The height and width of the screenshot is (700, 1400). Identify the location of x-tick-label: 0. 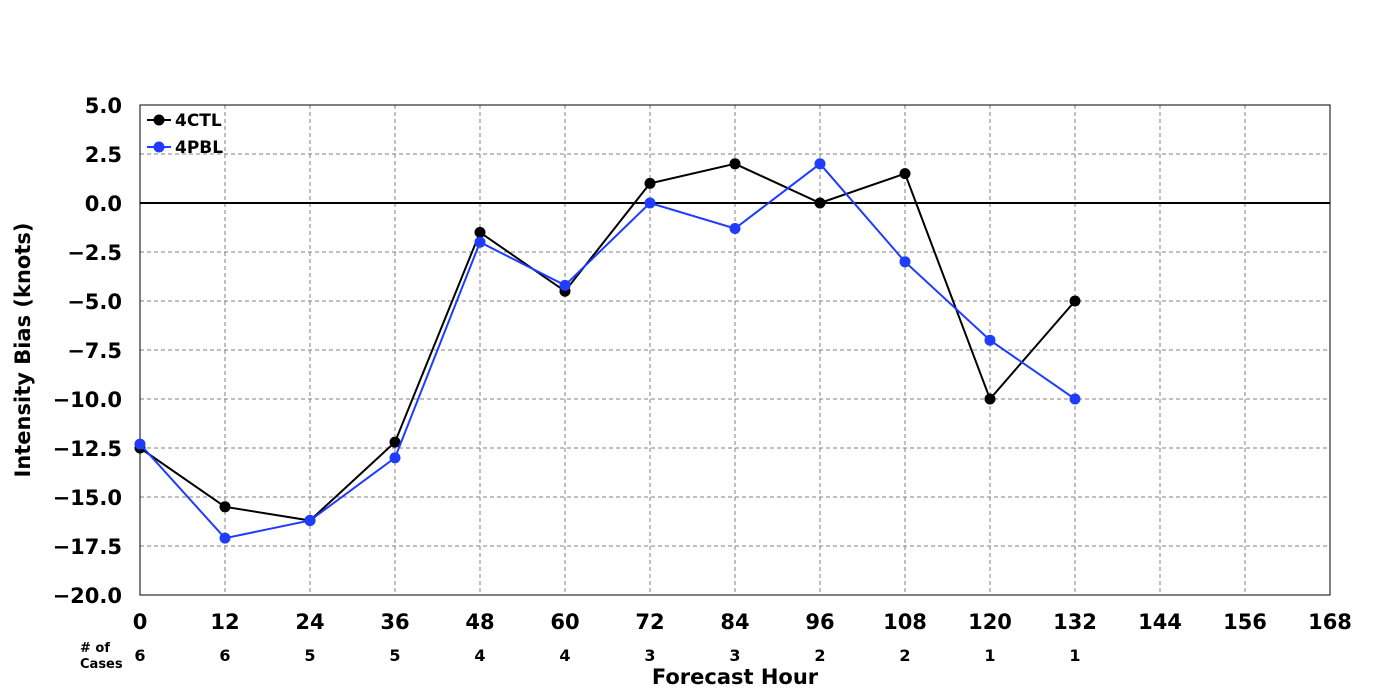
(140, 622).